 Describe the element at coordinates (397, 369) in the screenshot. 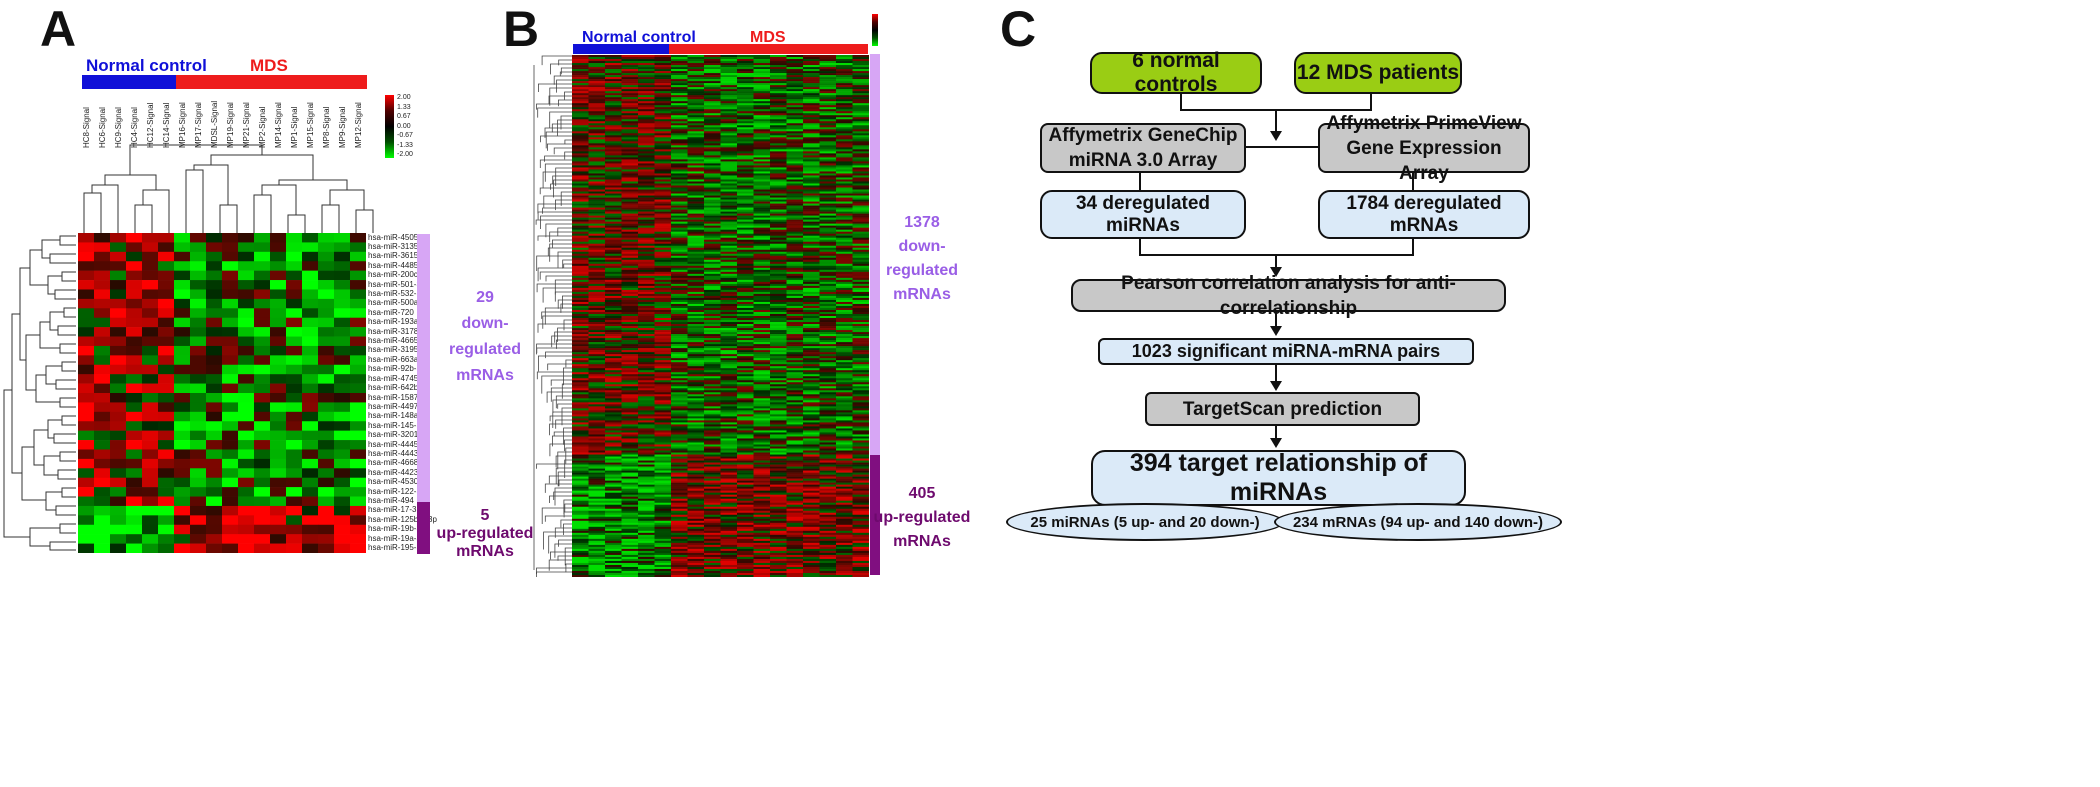

I see `mirna-label: hsa-miR-92b-5p` at that location.